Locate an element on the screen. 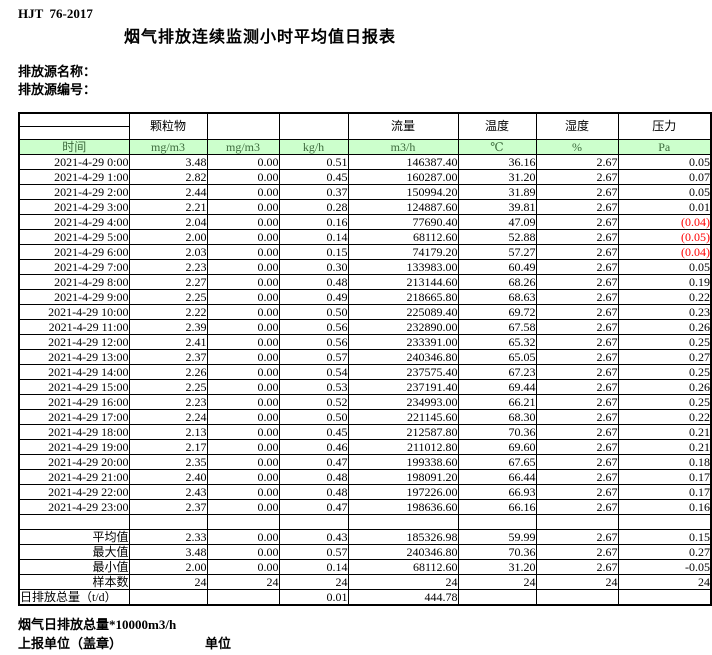 The width and height of the screenshot is (712, 655). value-cell: 2.44 is located at coordinates (168, 192).